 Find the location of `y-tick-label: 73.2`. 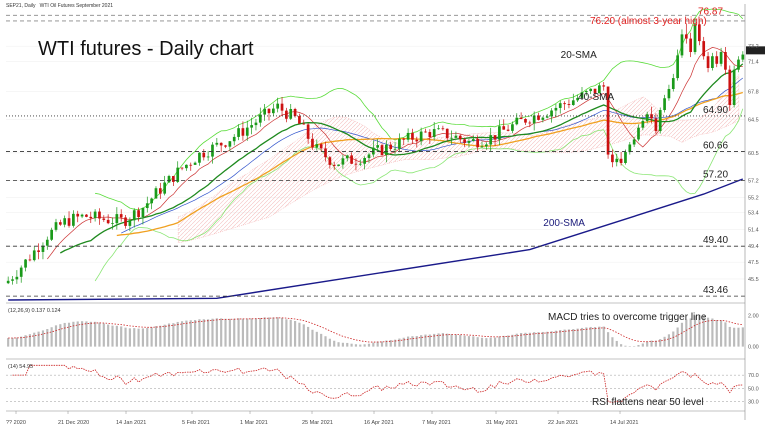

y-tick-label: 73.2 is located at coordinates (753, 47).